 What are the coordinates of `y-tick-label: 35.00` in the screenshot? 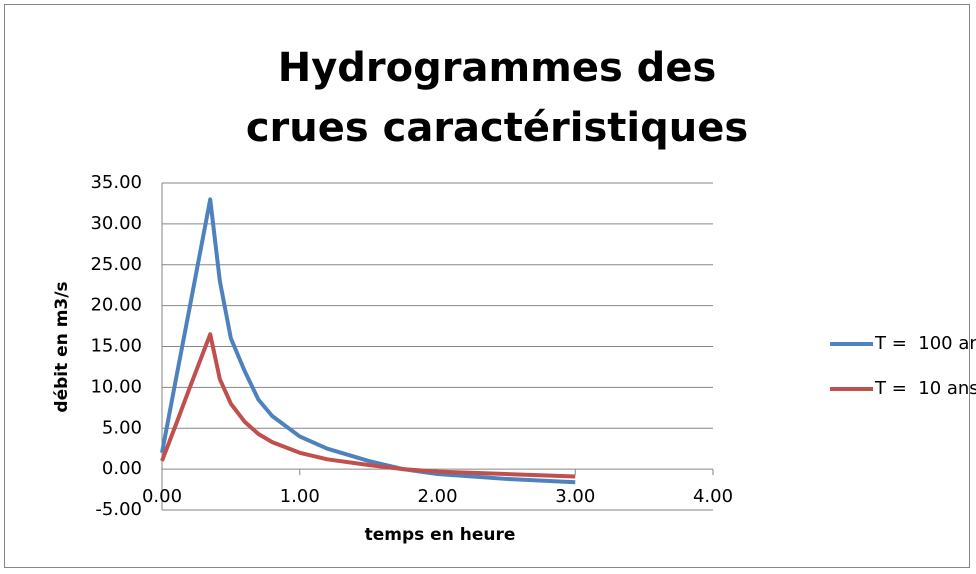 It's located at (116, 182).